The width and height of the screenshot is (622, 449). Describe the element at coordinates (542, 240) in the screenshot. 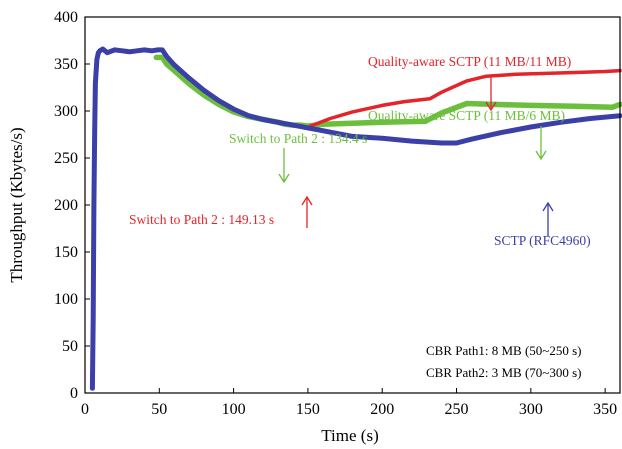

I see `annotation-sctp: SCTP (RFC4960)` at that location.